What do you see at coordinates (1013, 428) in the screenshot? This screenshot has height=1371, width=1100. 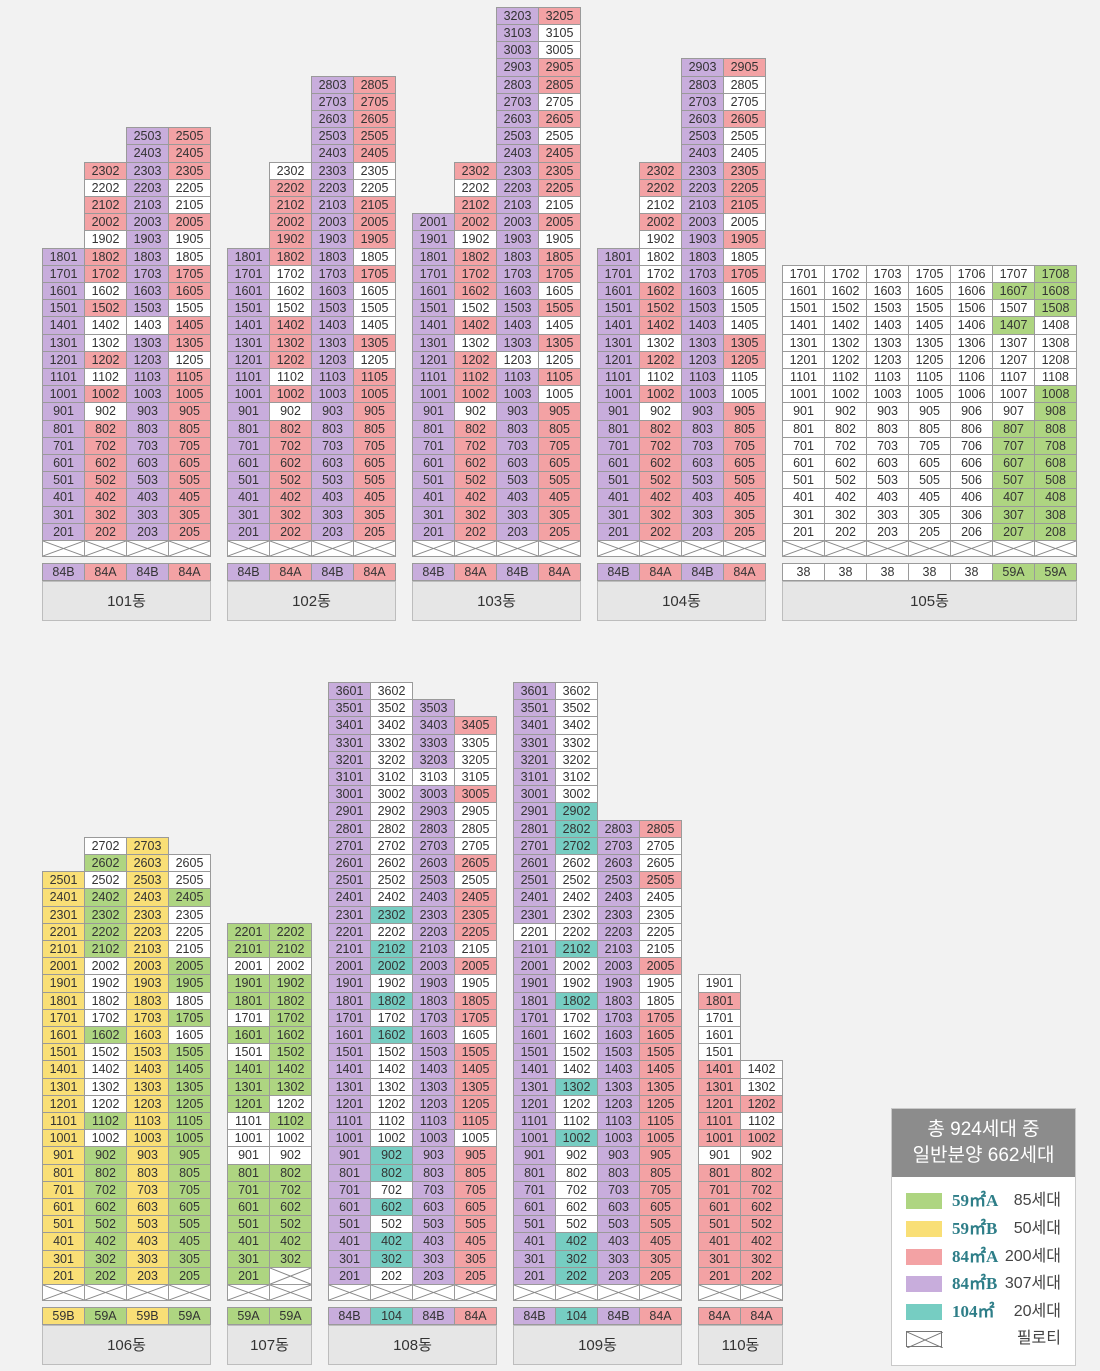 I see `unit-cell: 807` at bounding box center [1013, 428].